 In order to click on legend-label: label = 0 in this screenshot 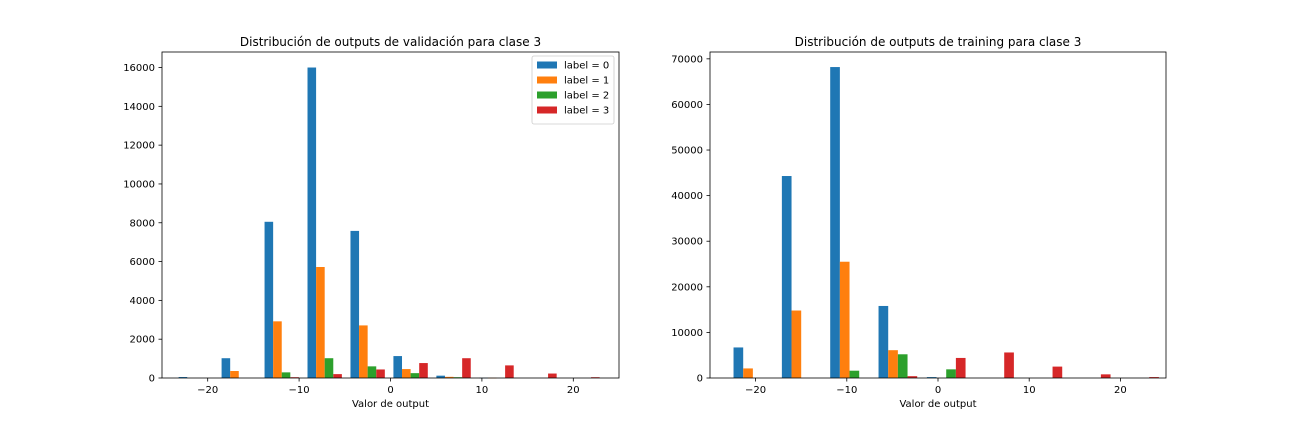, I will do `click(586, 66)`.